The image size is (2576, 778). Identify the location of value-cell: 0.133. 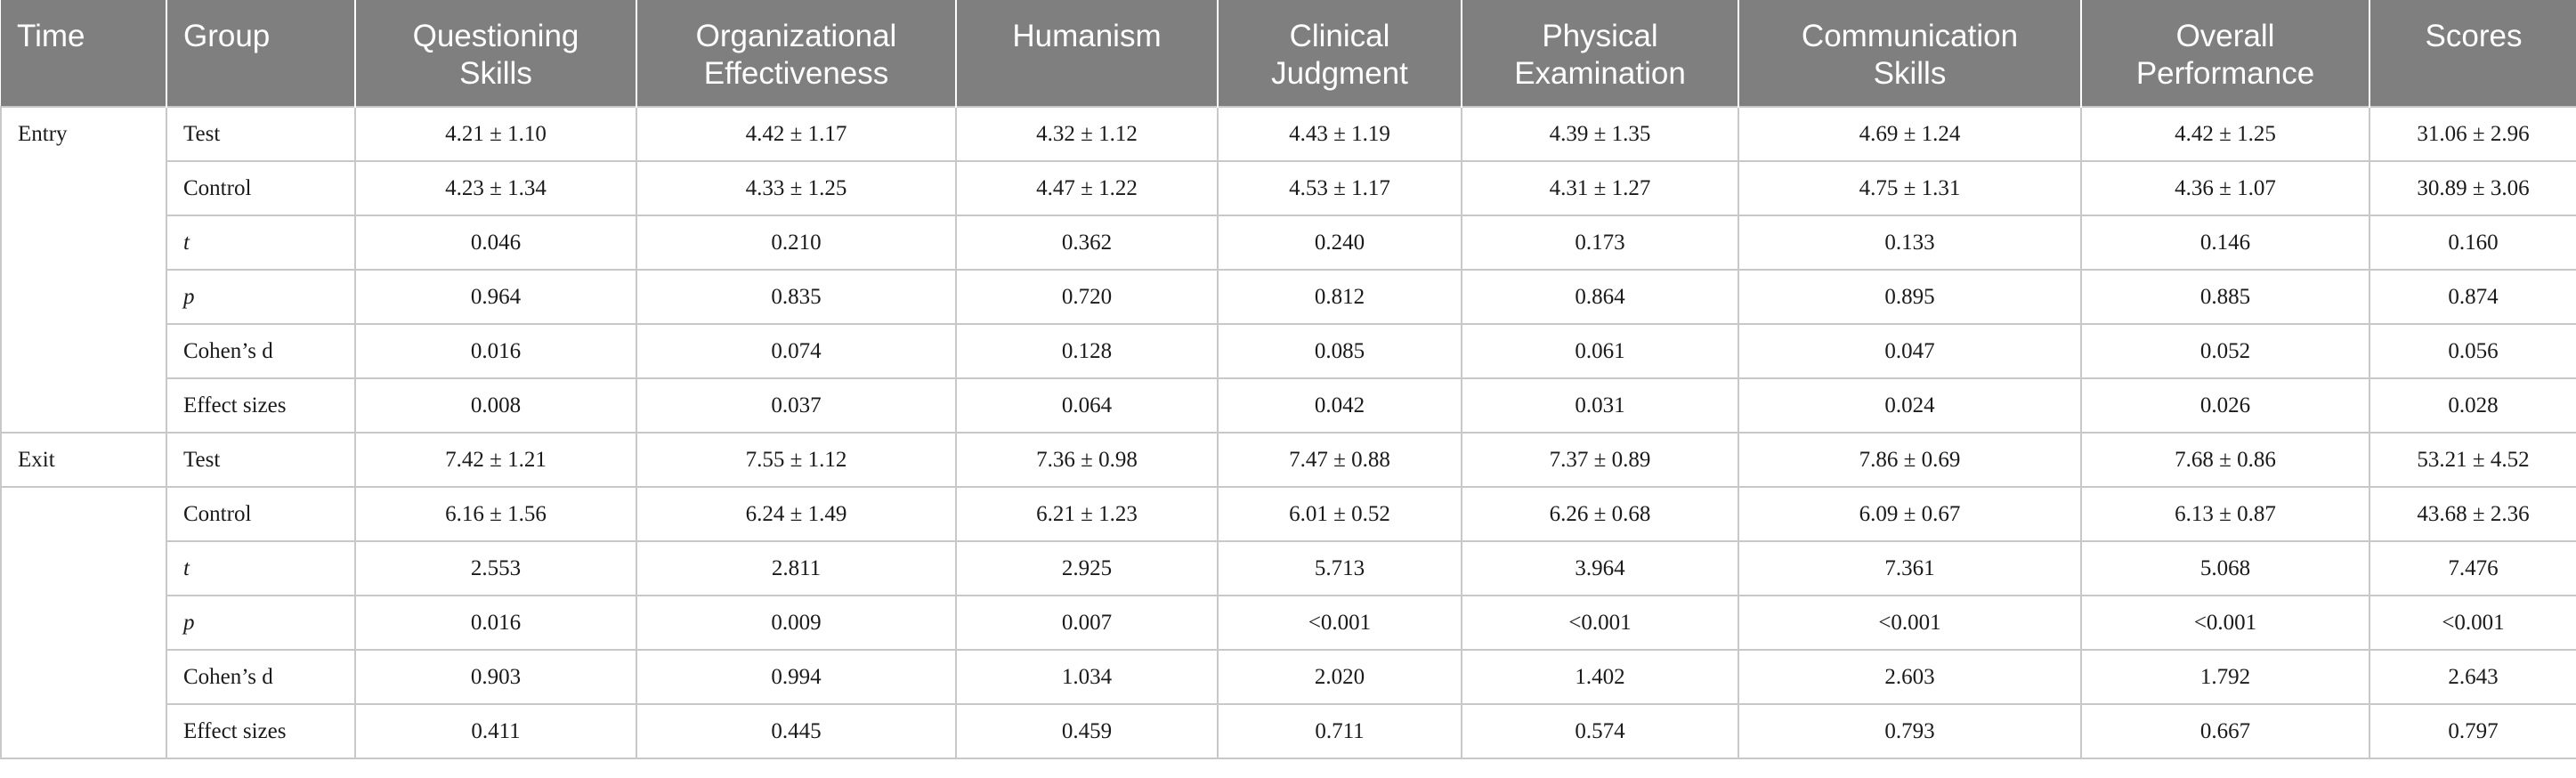
(1910, 243).